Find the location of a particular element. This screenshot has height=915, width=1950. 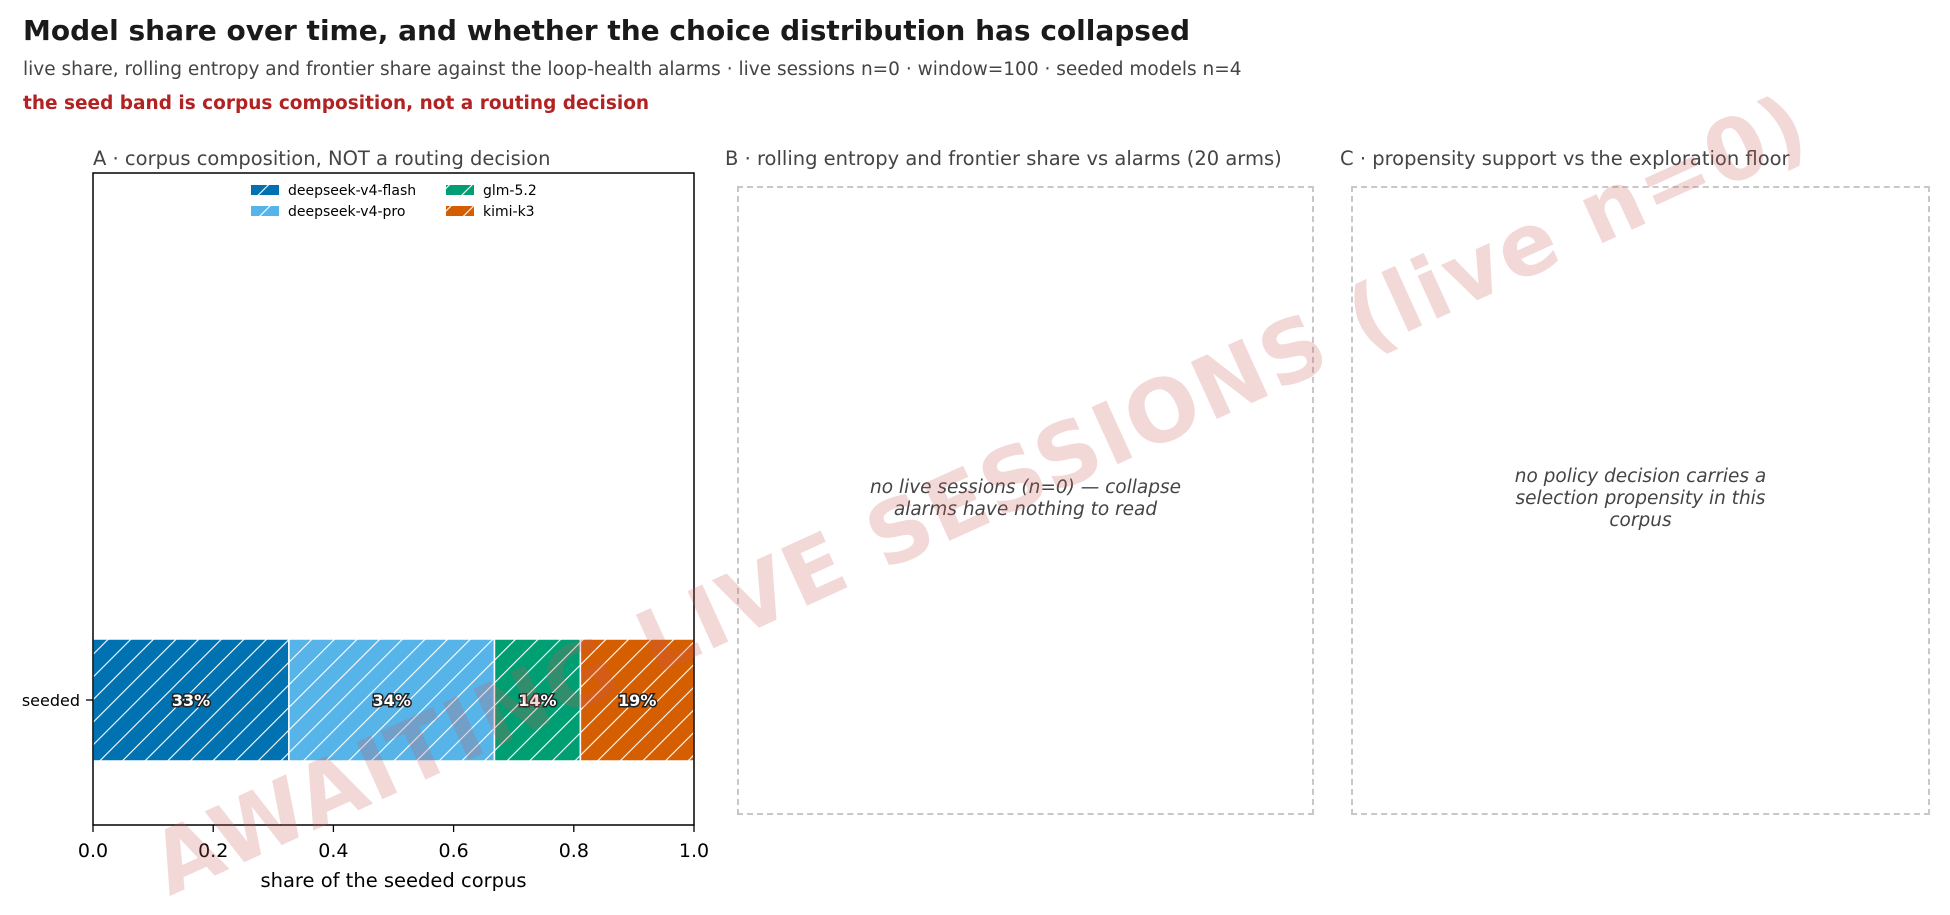

x-tick-label: 0.8 is located at coordinates (574, 851).